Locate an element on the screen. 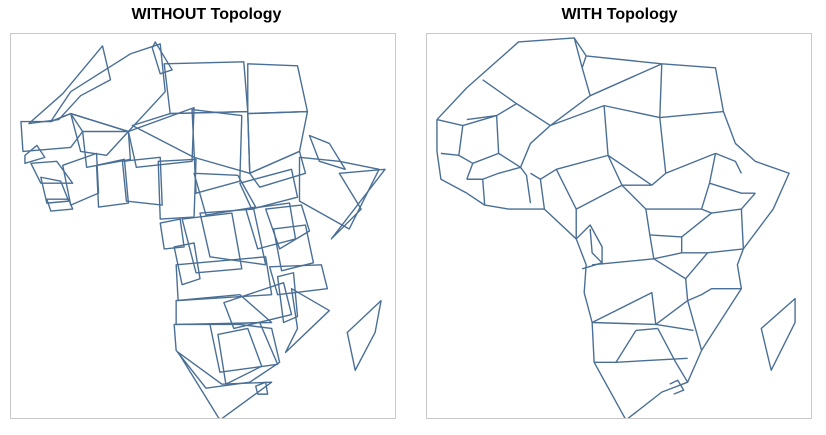 The height and width of the screenshot is (435, 826). panel-title: WITH Topology is located at coordinates (619, 14).